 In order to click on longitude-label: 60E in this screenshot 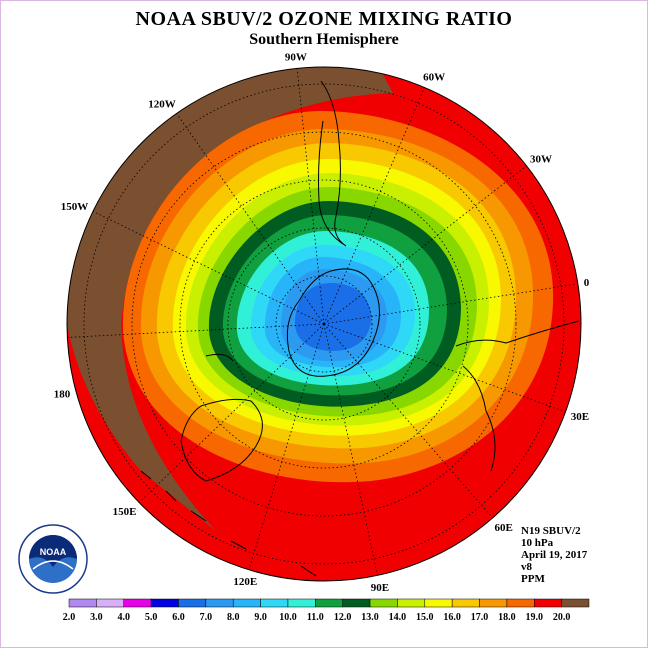, I will do `click(504, 528)`.